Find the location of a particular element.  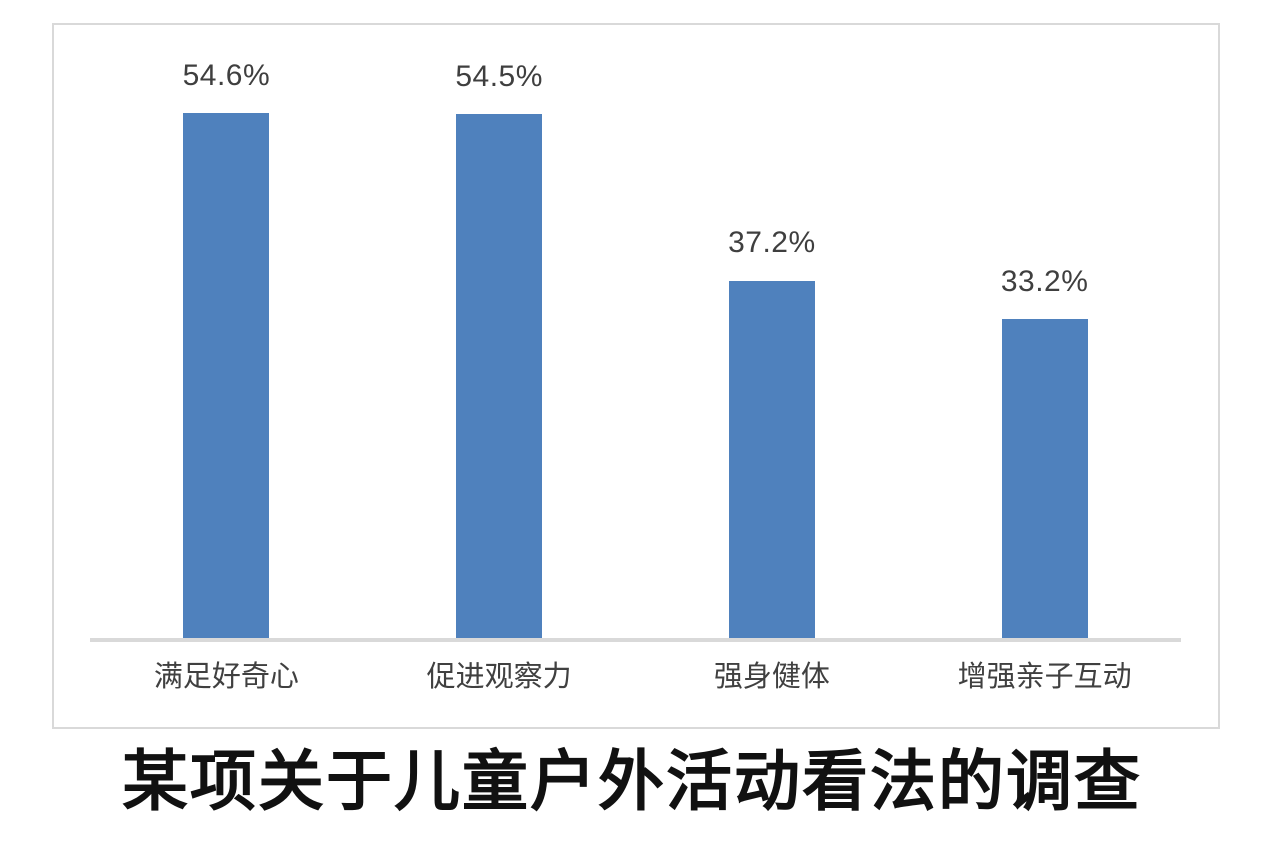

category-label: 强身健体 is located at coordinates (771, 676).